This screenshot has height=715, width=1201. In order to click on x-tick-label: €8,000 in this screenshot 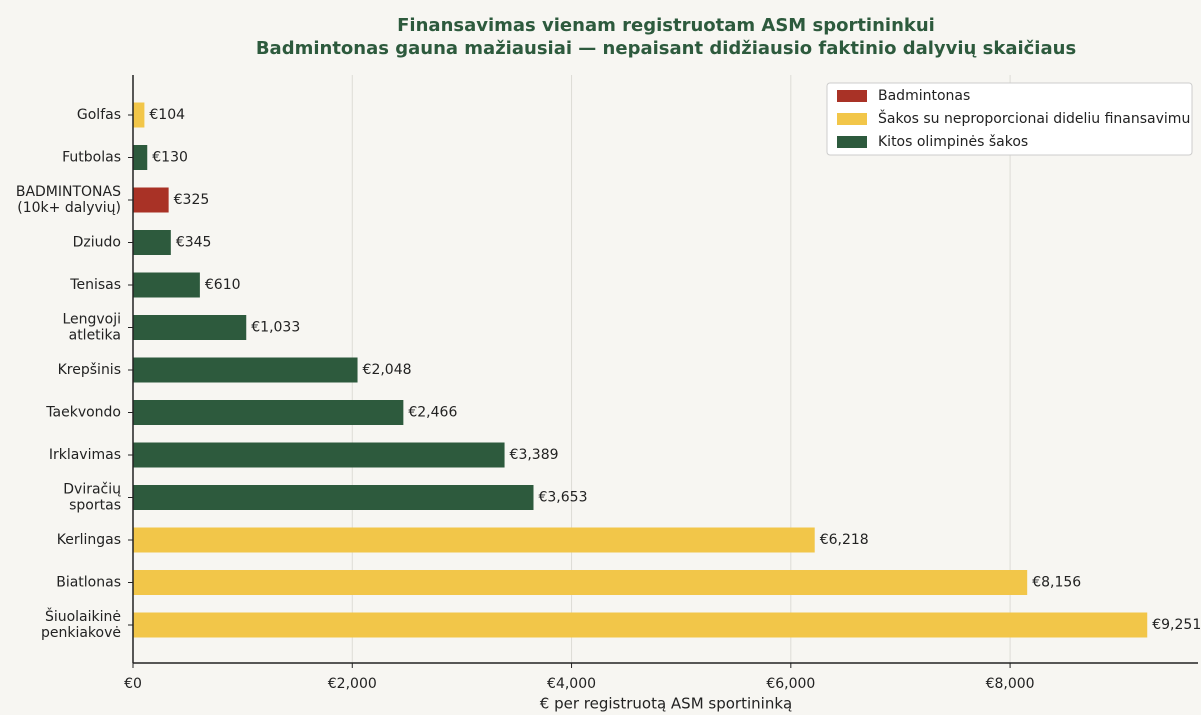, I will do `click(1010, 684)`.